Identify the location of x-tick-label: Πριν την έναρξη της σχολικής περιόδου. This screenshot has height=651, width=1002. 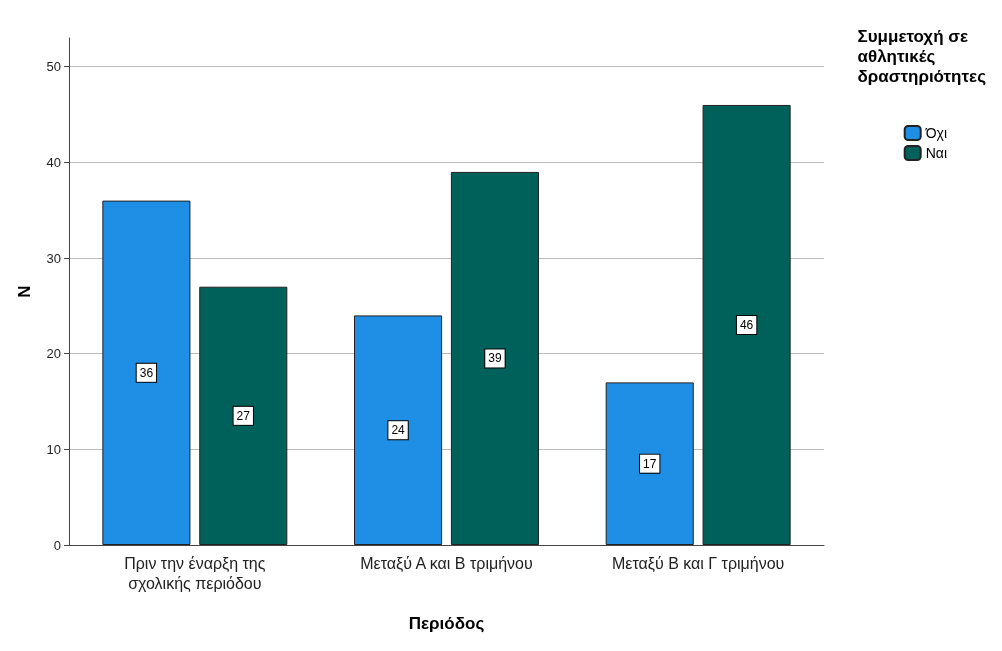
(195, 573).